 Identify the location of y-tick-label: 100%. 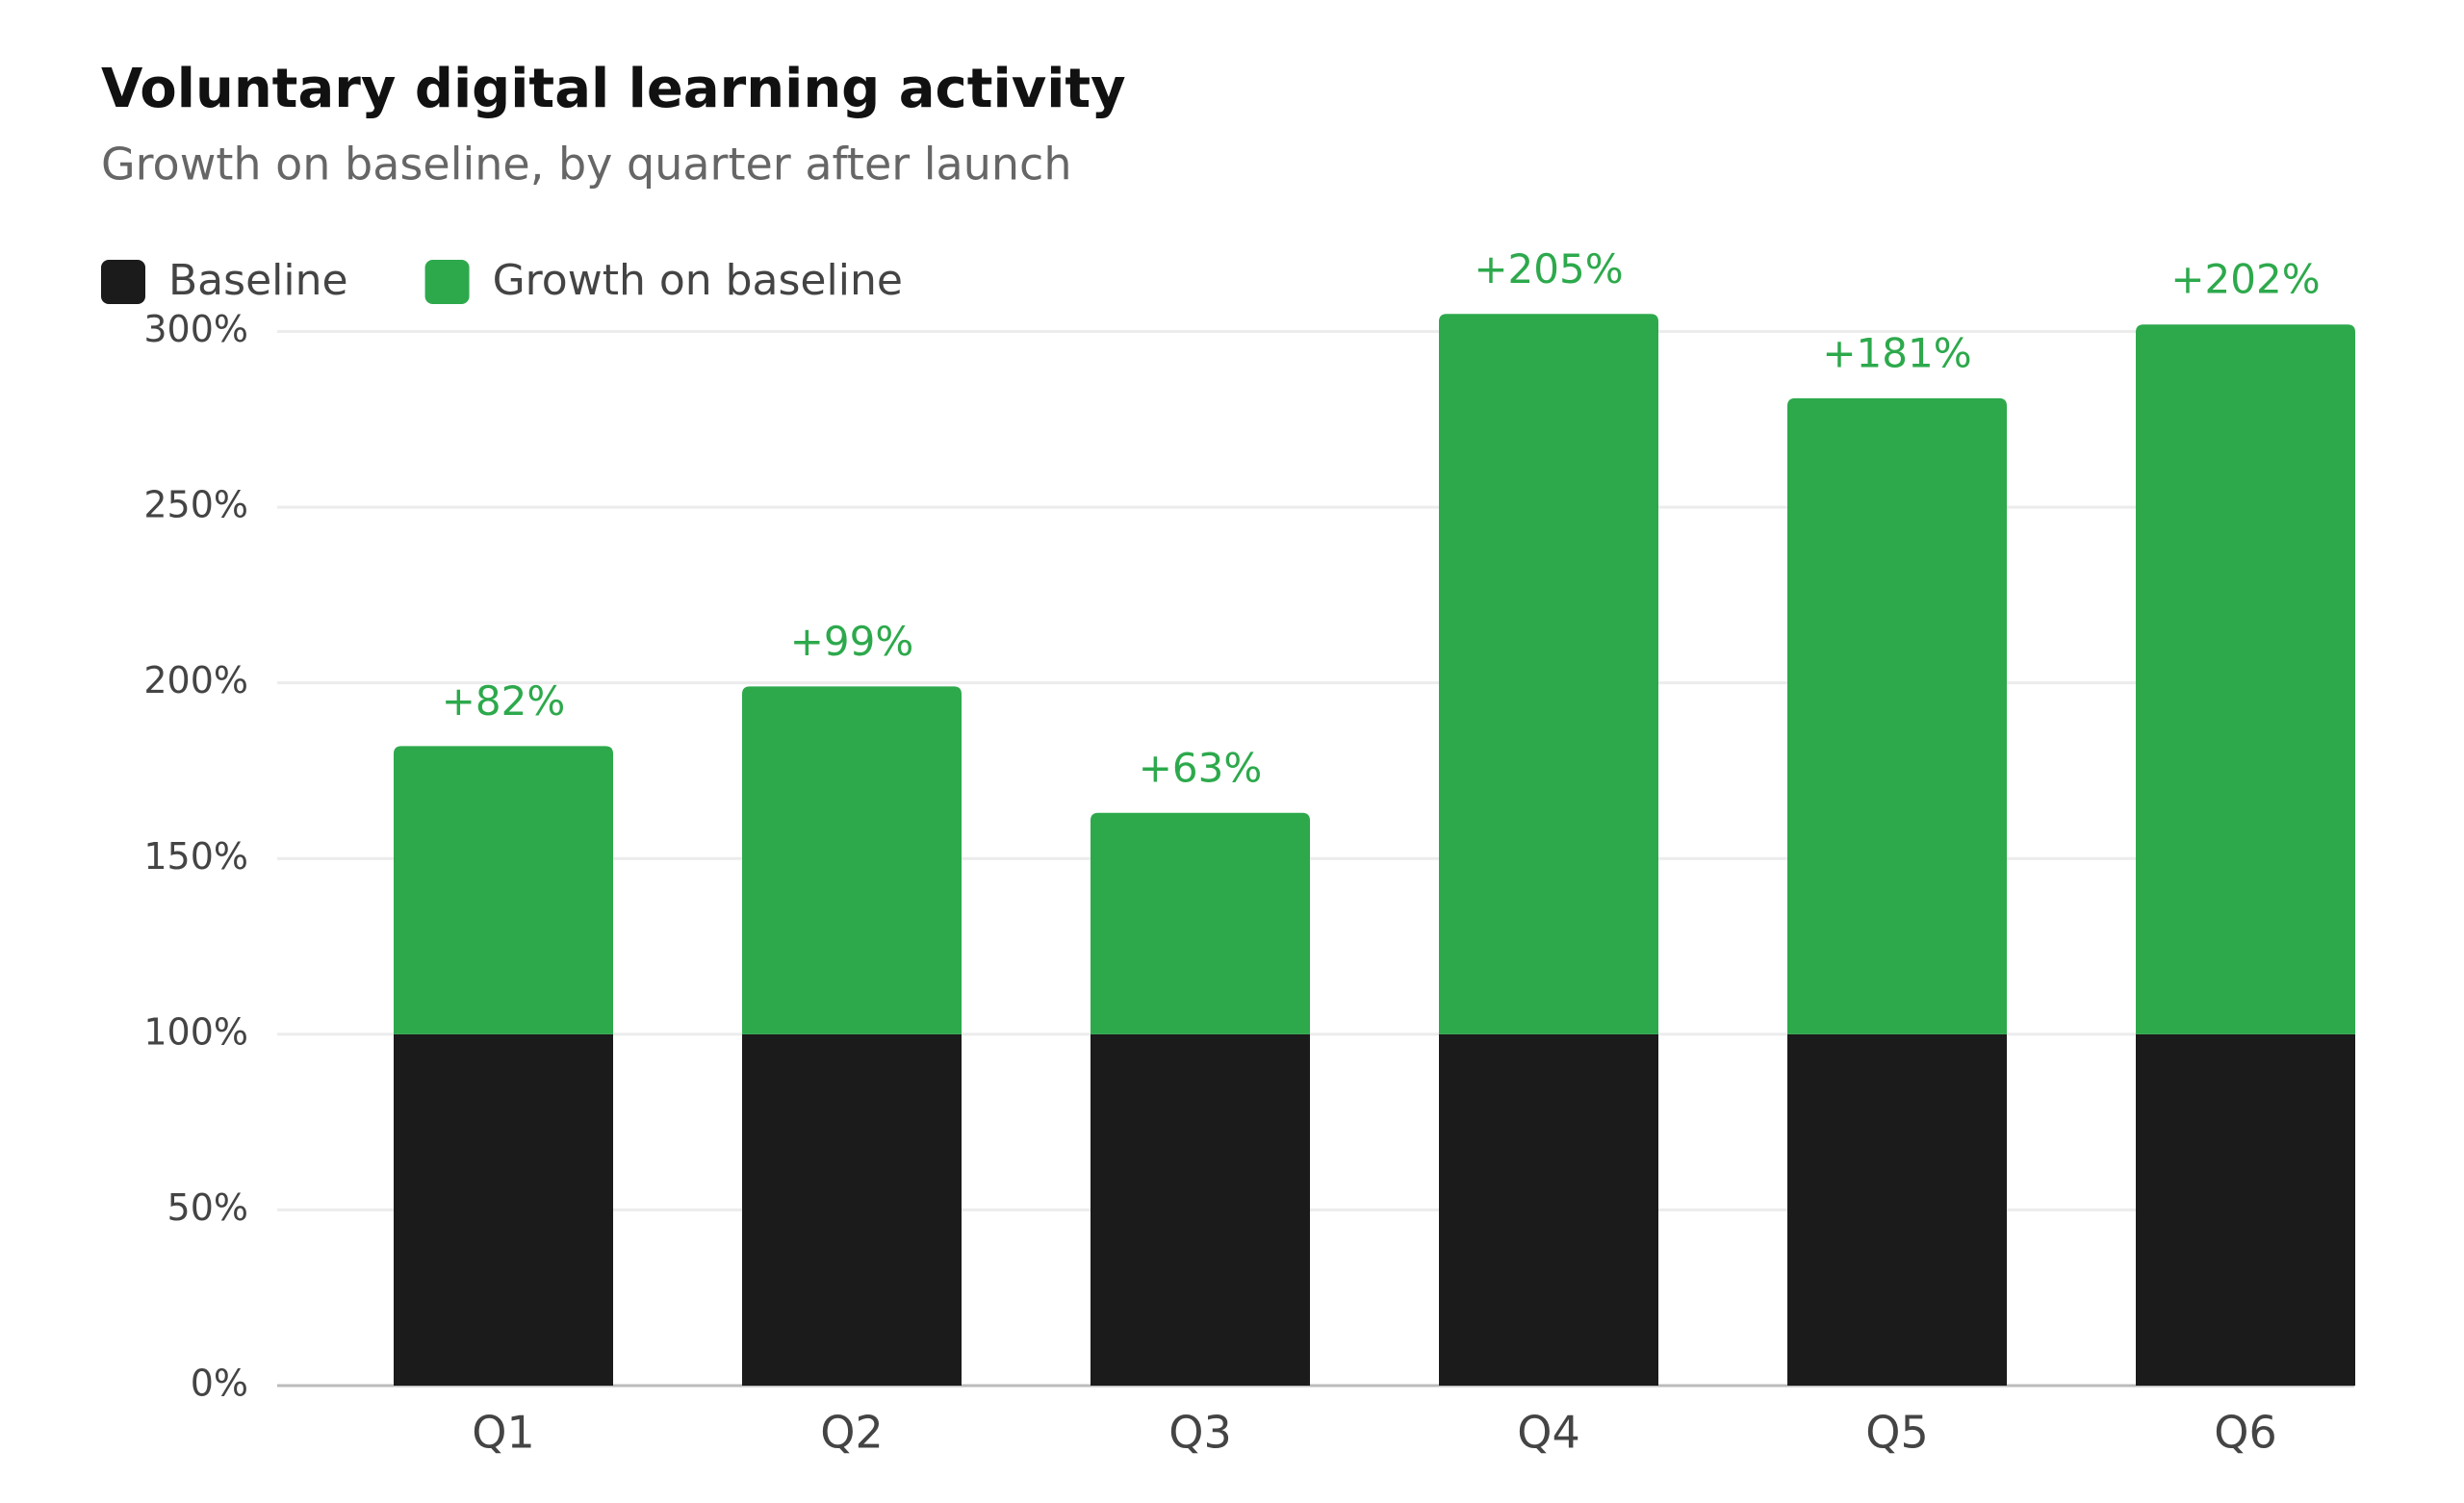
(195, 1031).